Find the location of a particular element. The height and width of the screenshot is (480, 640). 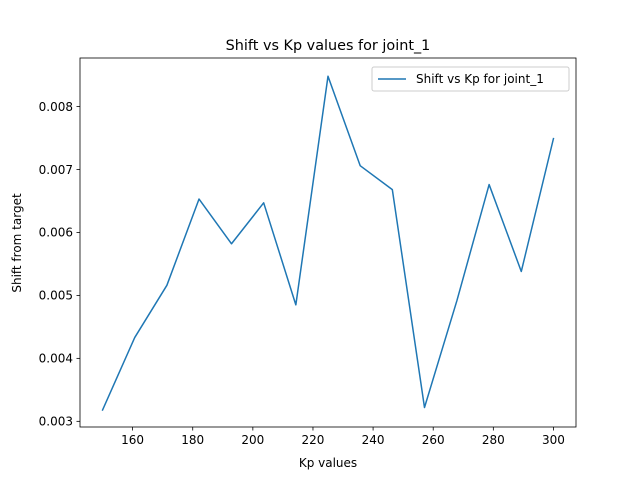

x-tick-label-7: 300 is located at coordinates (553, 440).